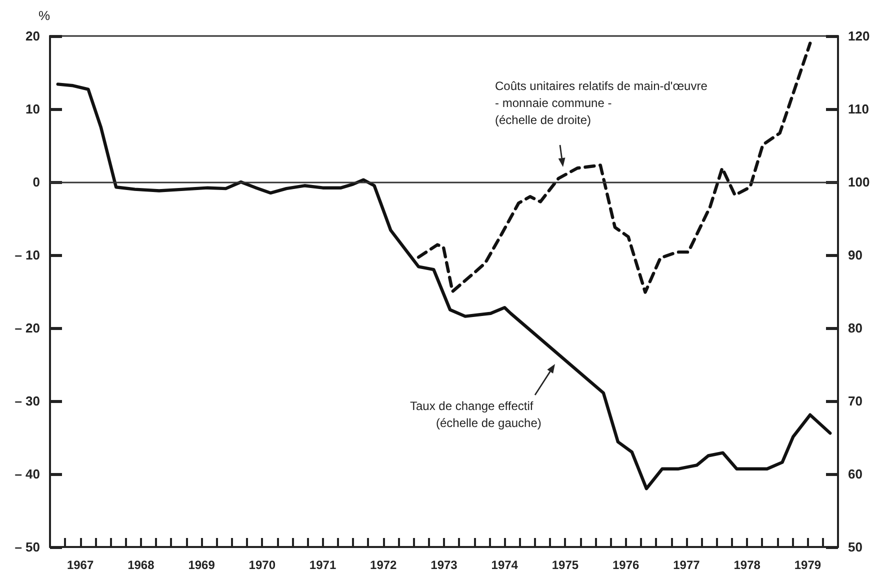  What do you see at coordinates (27, 255) in the screenshot?
I see `y-tick-label: – 10` at bounding box center [27, 255].